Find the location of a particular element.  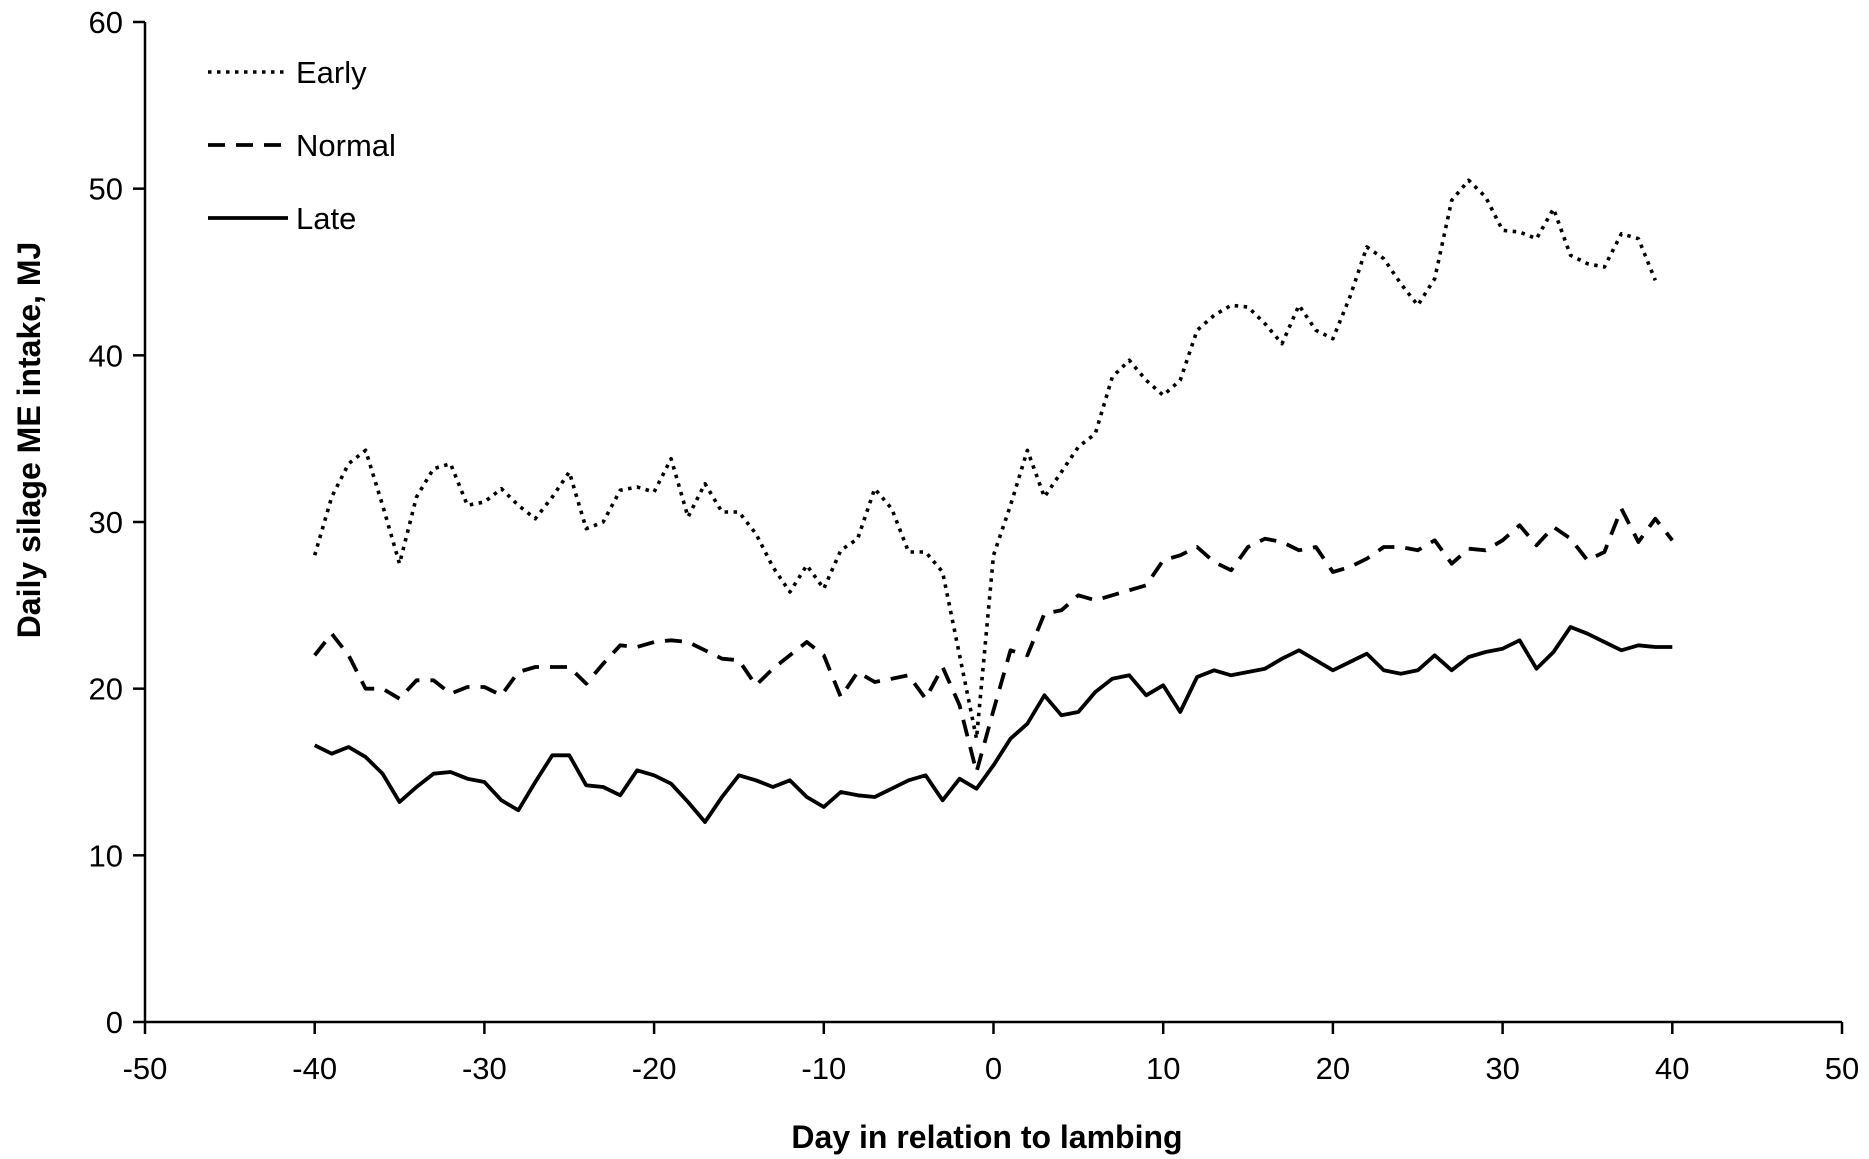

legend-label-late: Late is located at coordinates (326, 218).